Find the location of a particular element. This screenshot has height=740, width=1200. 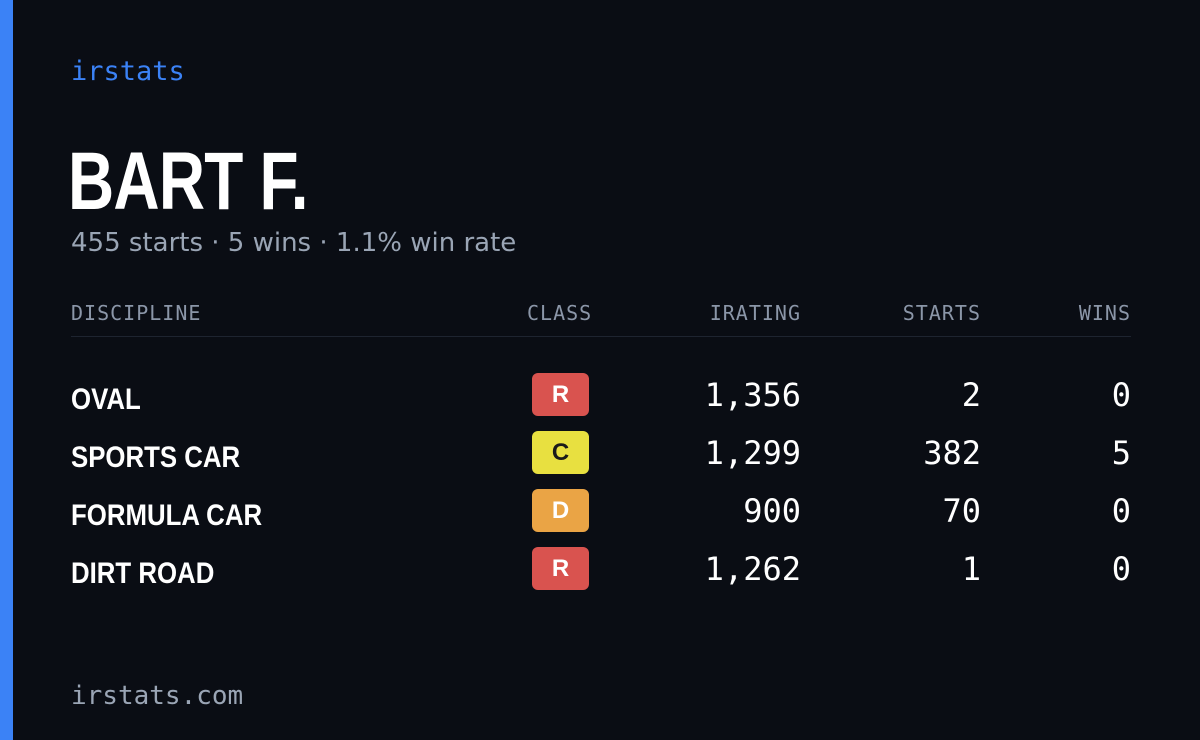

header-class: CLASS is located at coordinates (560, 313).